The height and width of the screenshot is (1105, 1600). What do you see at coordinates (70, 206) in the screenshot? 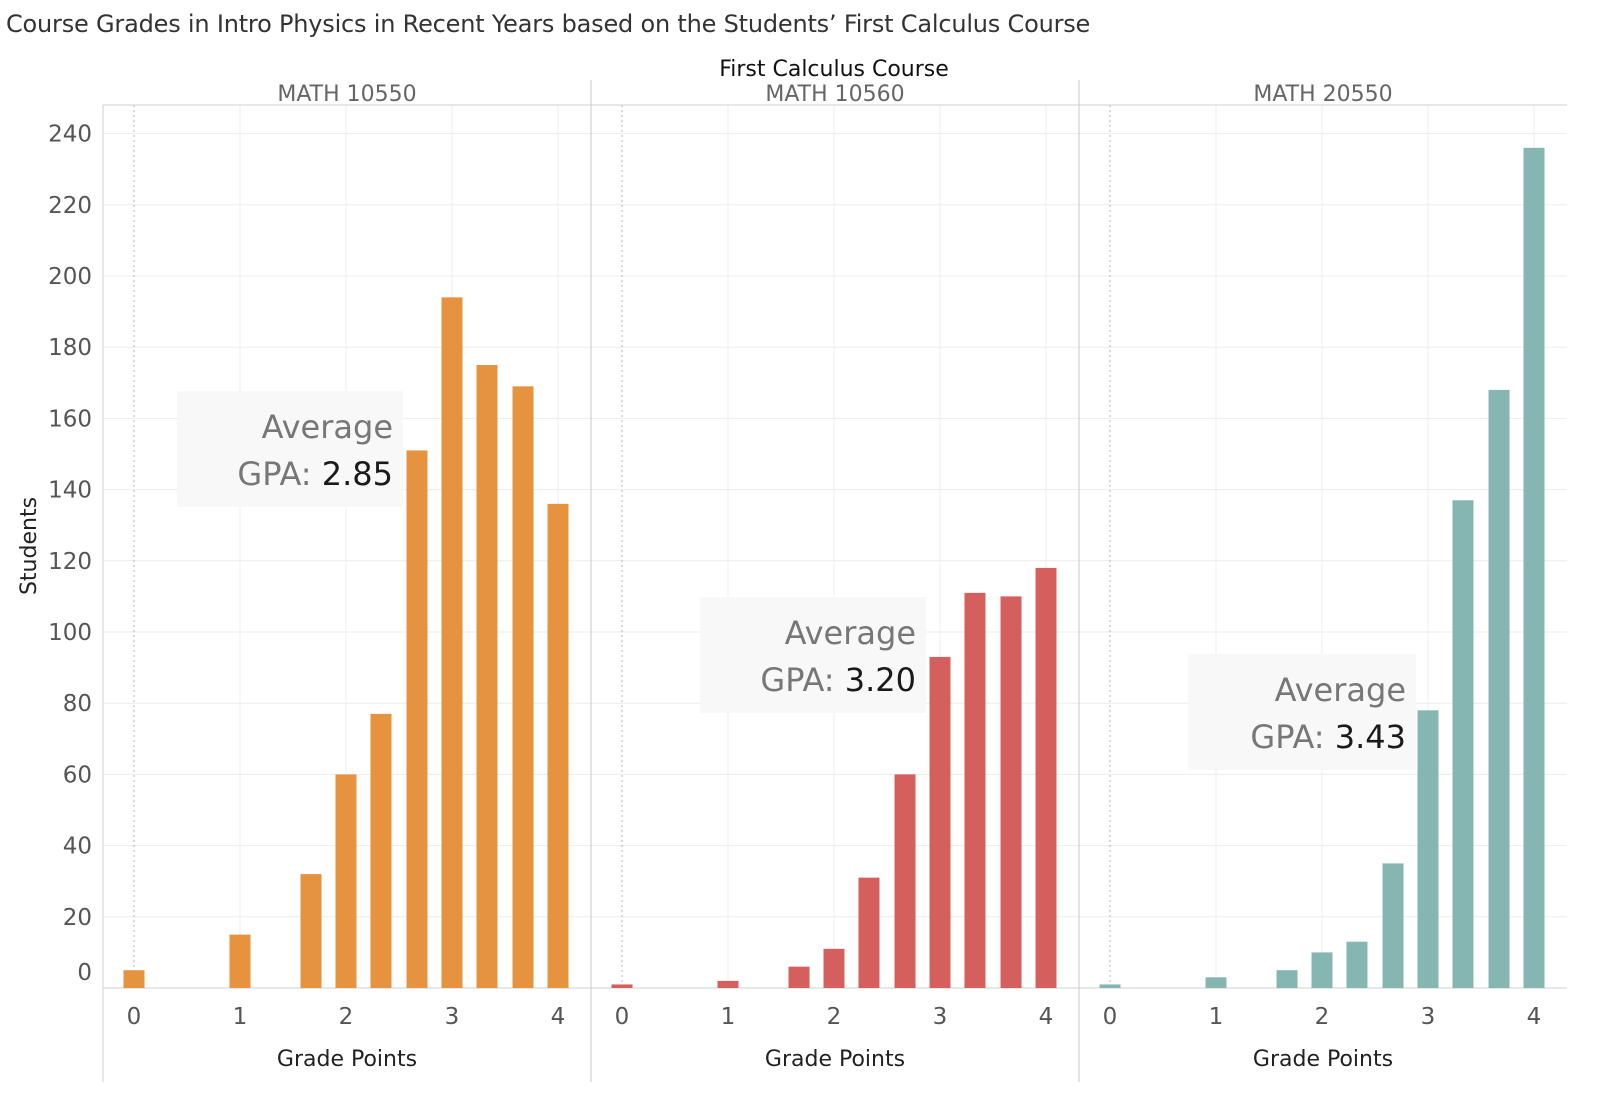
I see `y-tick-label: 220` at bounding box center [70, 206].